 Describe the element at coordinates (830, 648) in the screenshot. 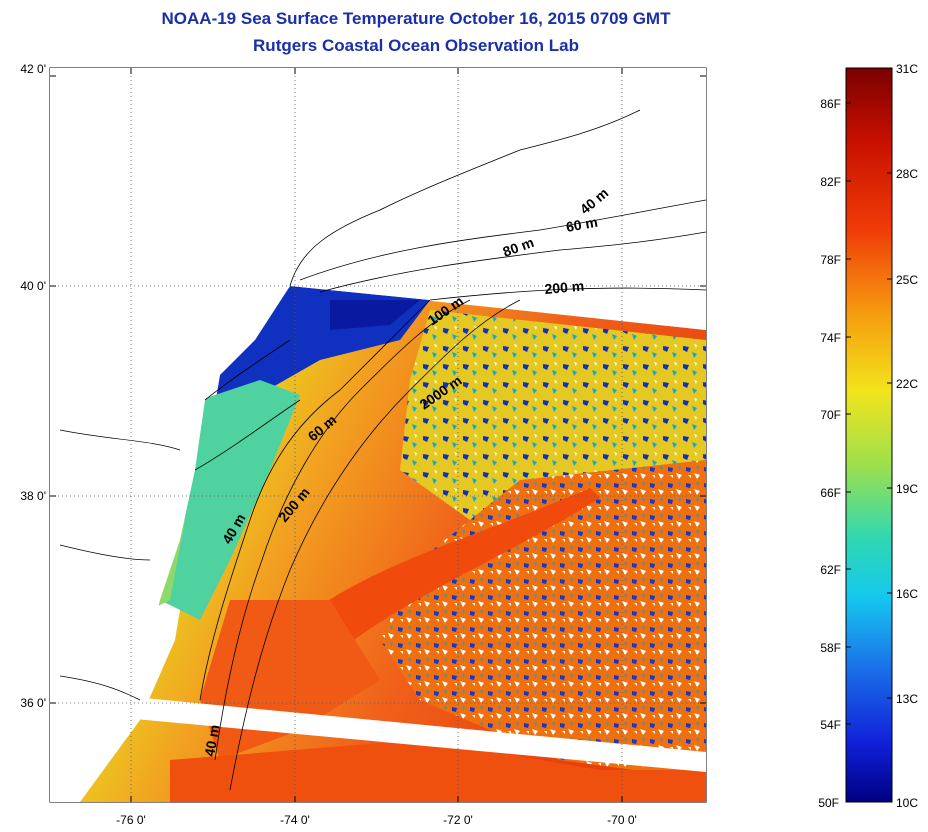

I see `colorbar-f-58: 58F` at that location.